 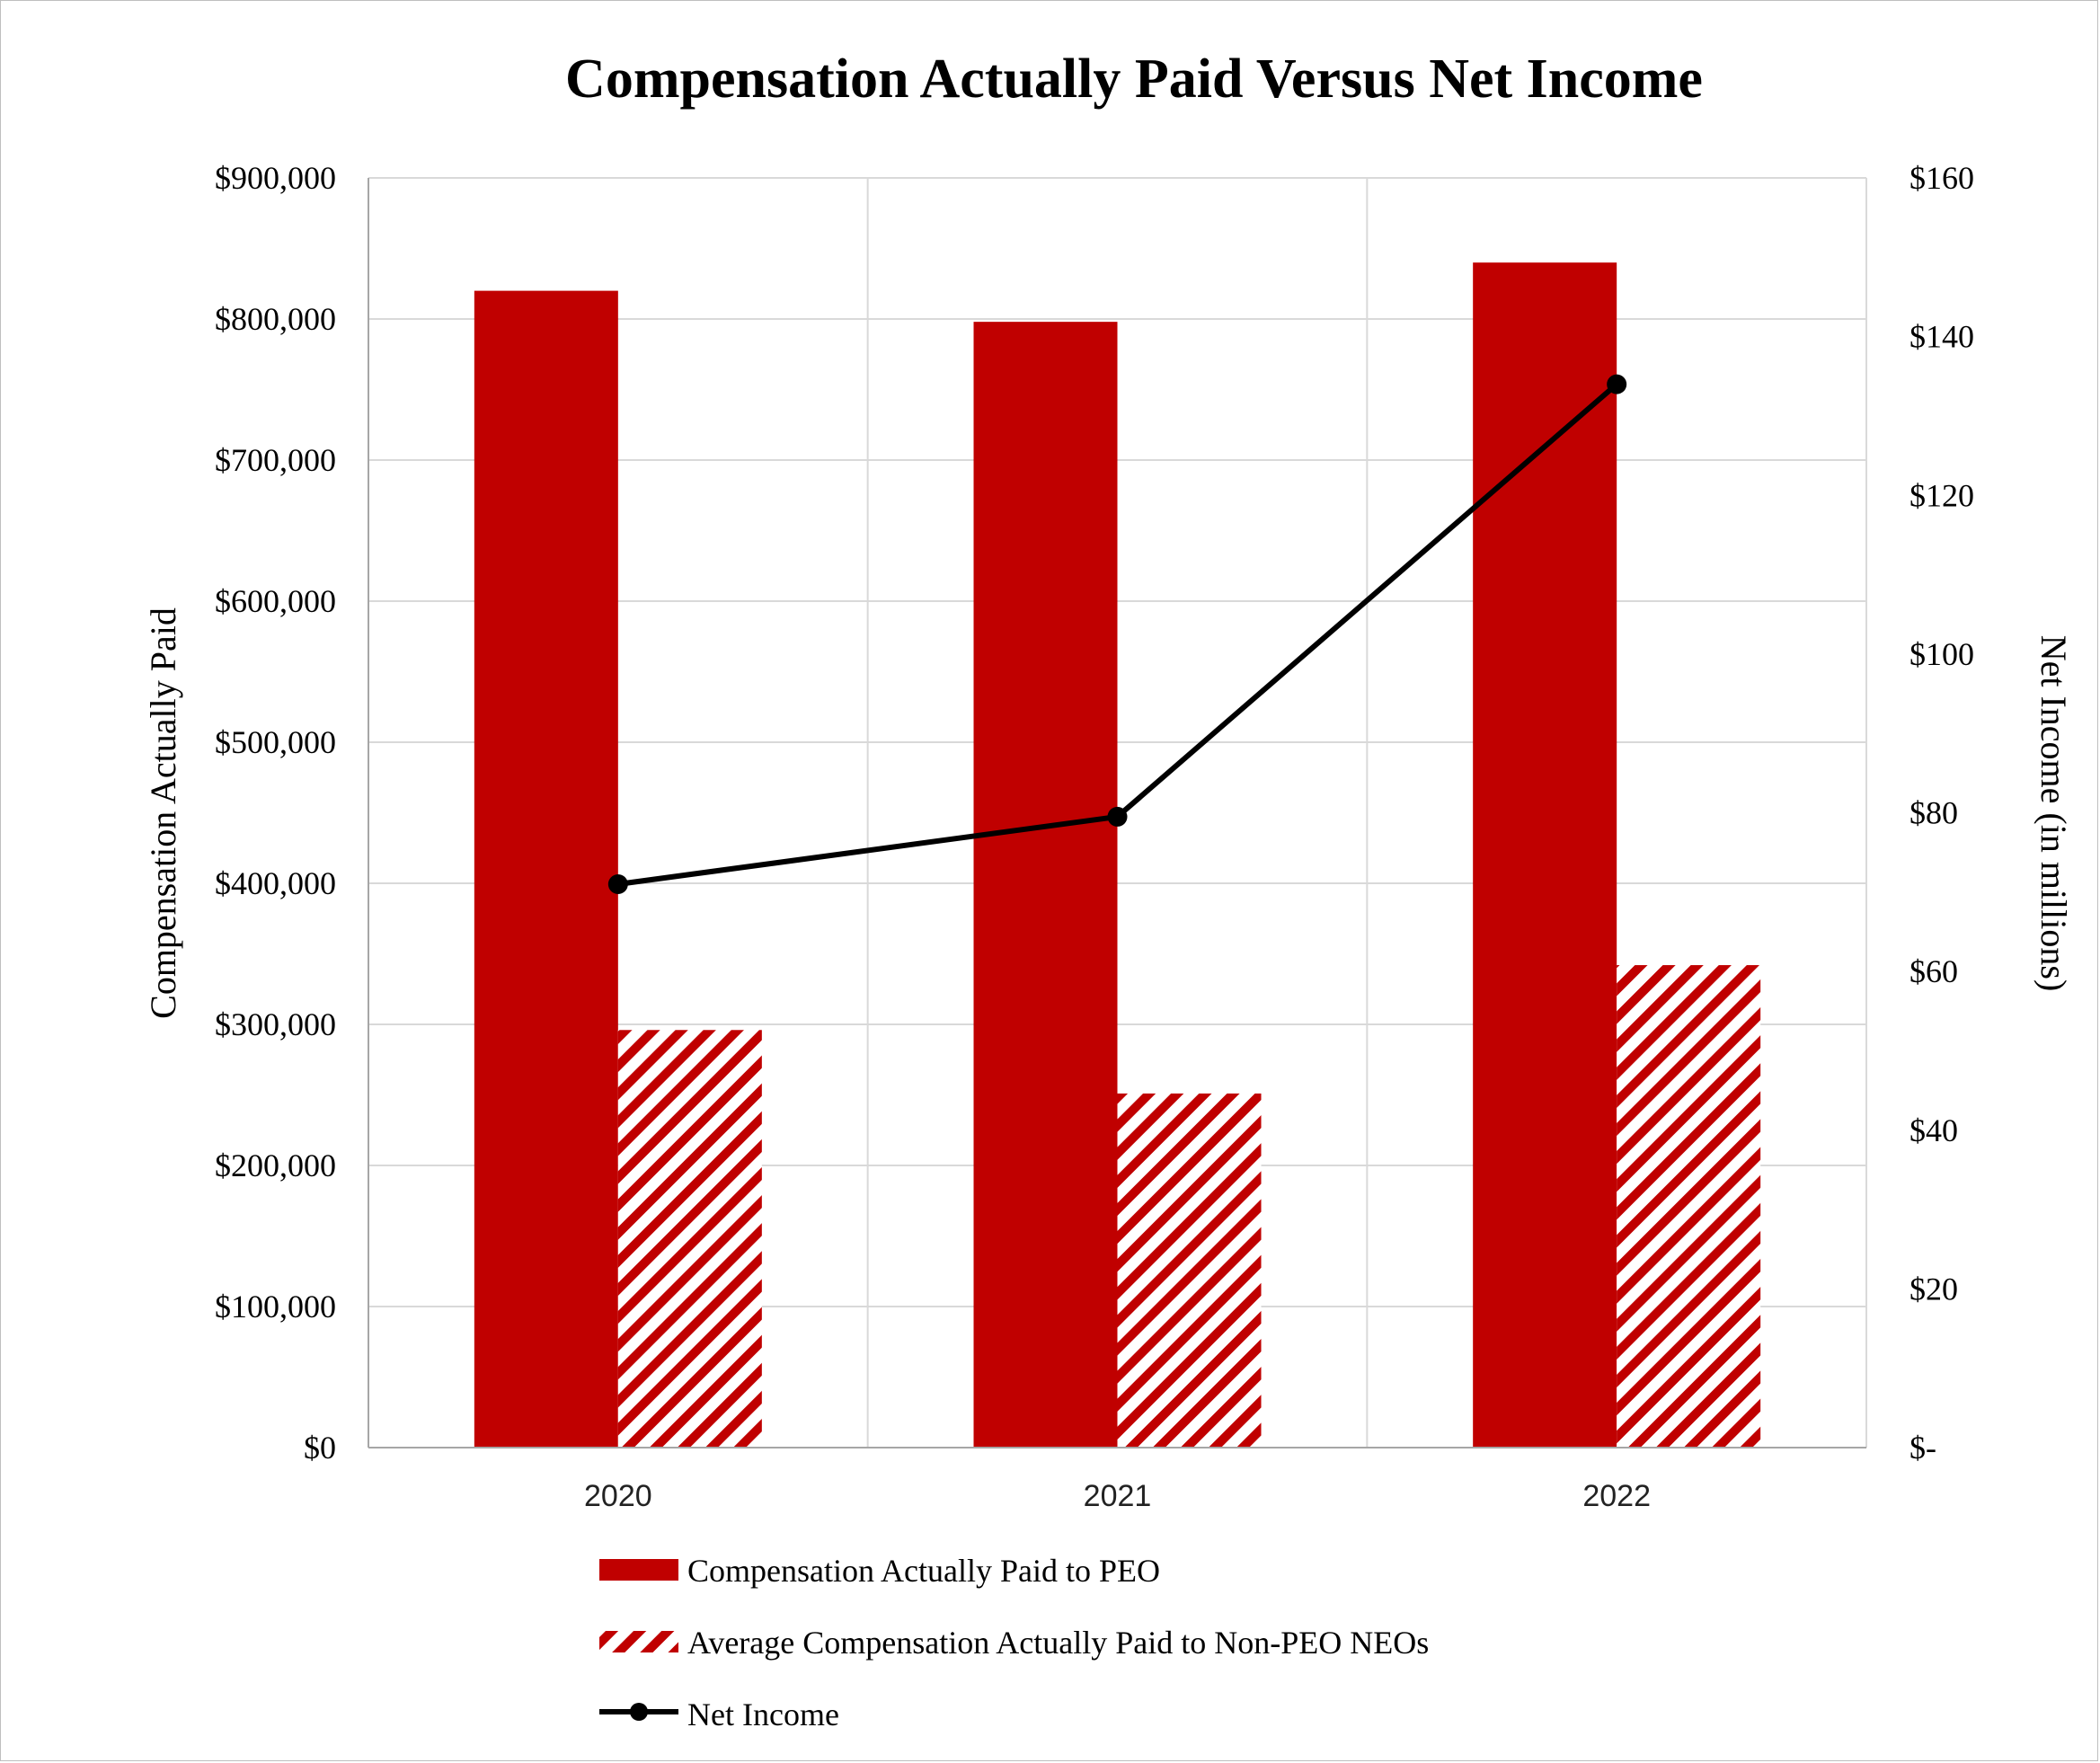 What do you see at coordinates (546, 869) in the screenshot?
I see `bar-peo-2020` at bounding box center [546, 869].